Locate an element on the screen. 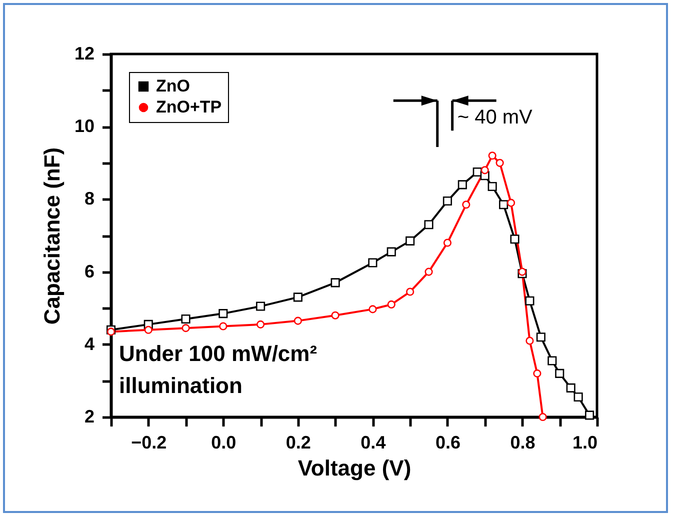  x-tick-label: 0.2 is located at coordinates (298, 442).